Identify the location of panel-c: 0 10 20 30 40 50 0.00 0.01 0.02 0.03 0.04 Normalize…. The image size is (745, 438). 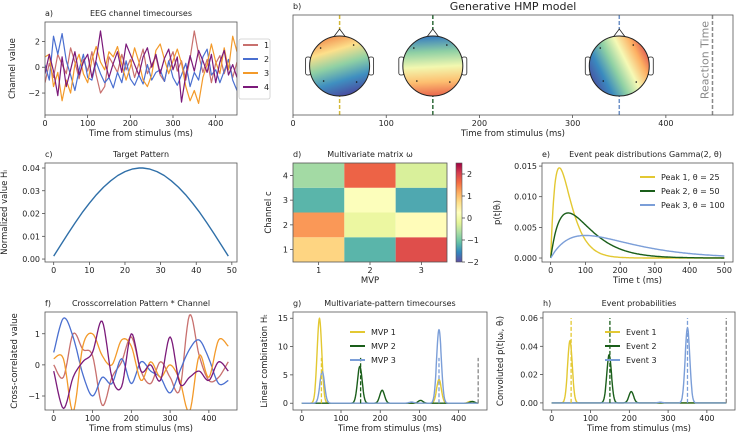
(119, 212).